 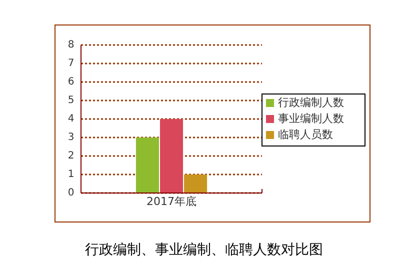 I want to click on y-tick-label: 6, so click(x=71, y=82).